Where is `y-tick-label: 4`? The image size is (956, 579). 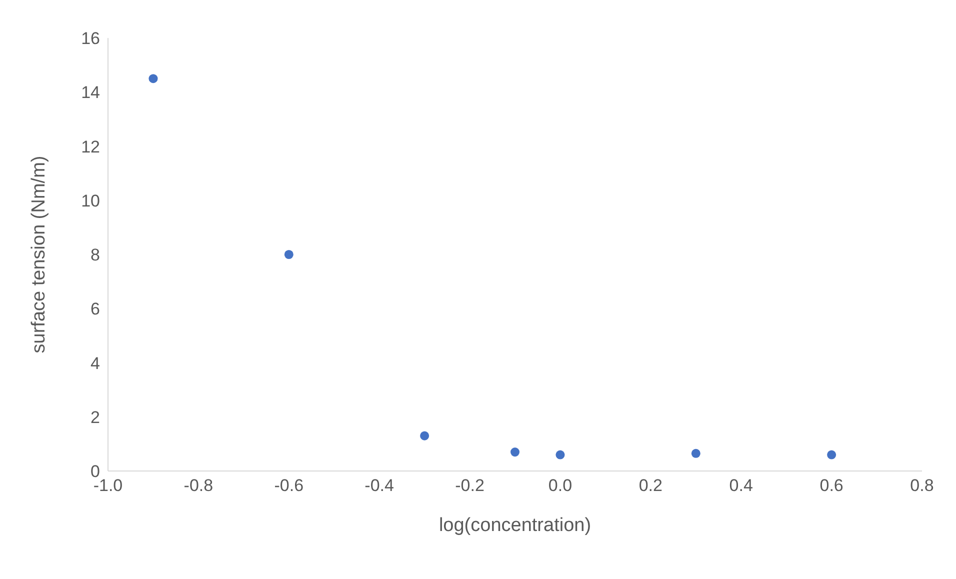
y-tick-label: 4 is located at coordinates (95, 363).